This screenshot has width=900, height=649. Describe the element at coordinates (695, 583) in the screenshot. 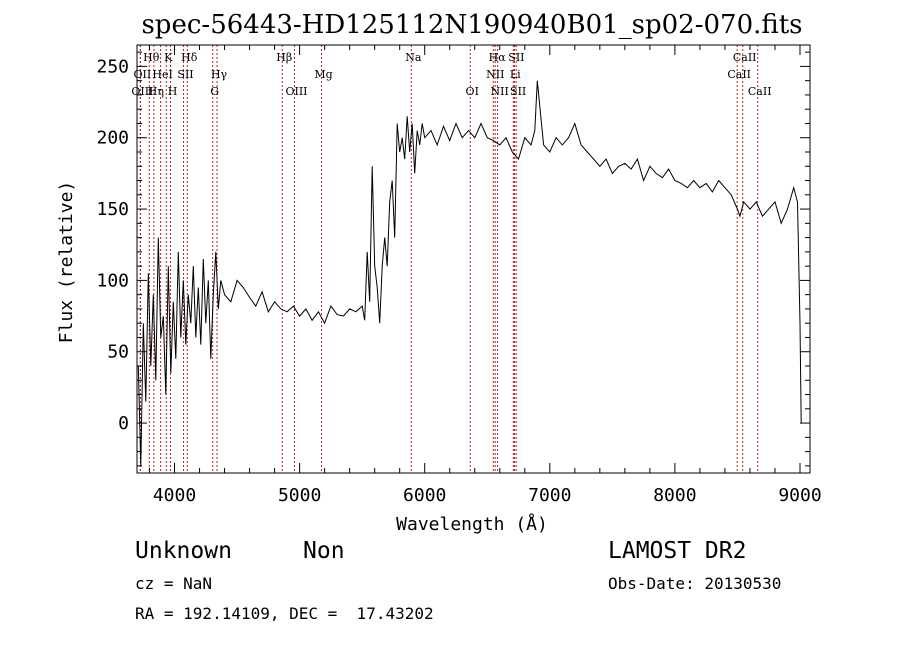

I see `observation-date: Obs-Date: 20130530` at that location.